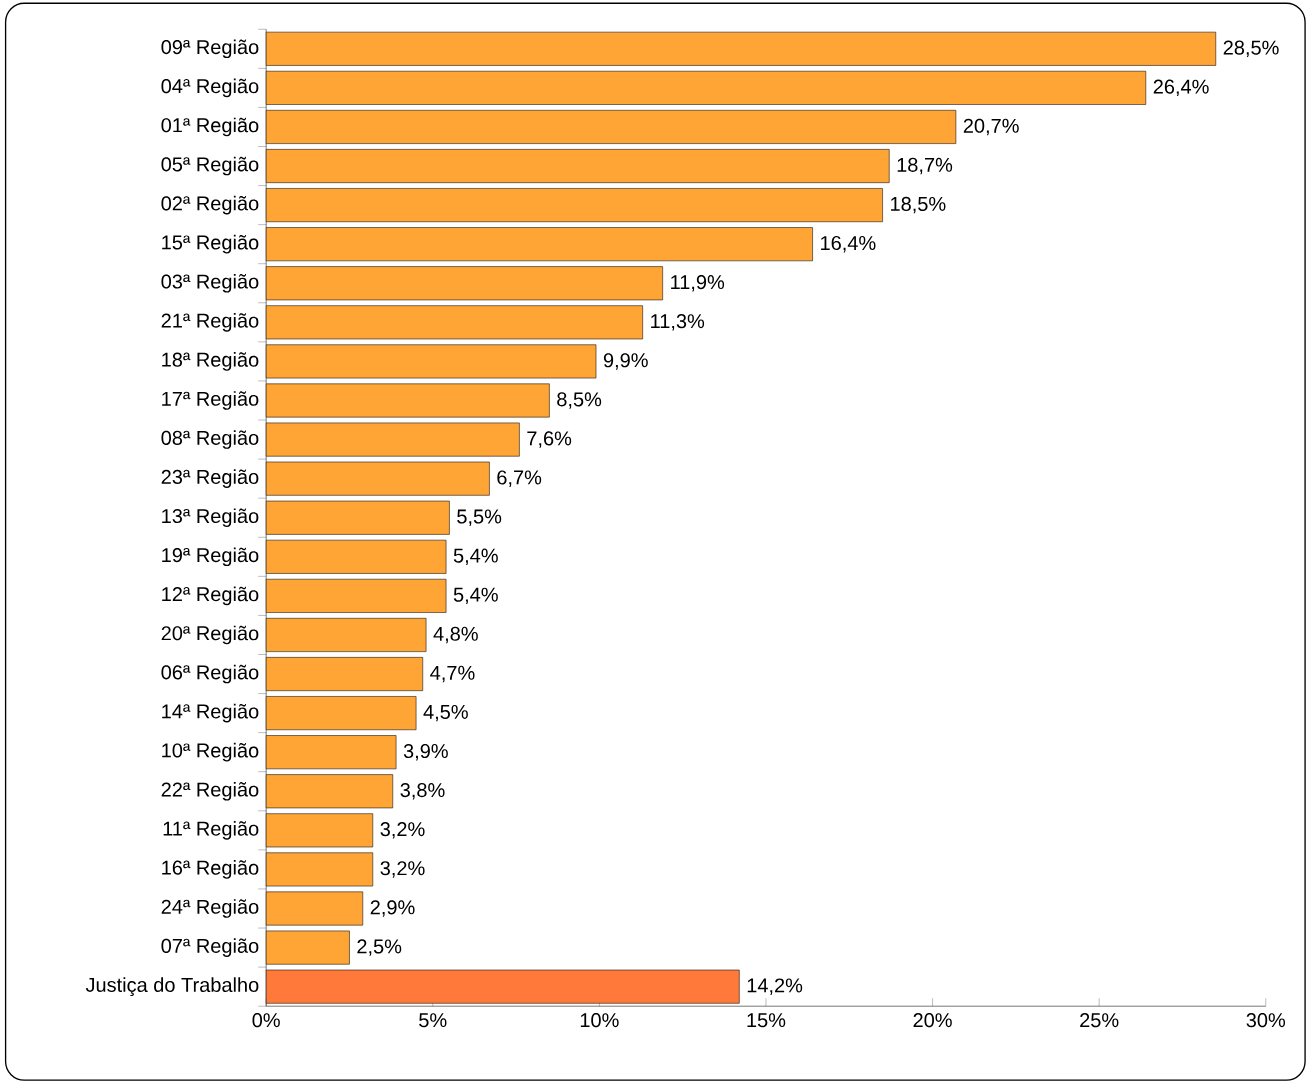 The height and width of the screenshot is (1083, 1309). What do you see at coordinates (519, 478) in the screenshot?
I see `data-label: 6,7%` at bounding box center [519, 478].